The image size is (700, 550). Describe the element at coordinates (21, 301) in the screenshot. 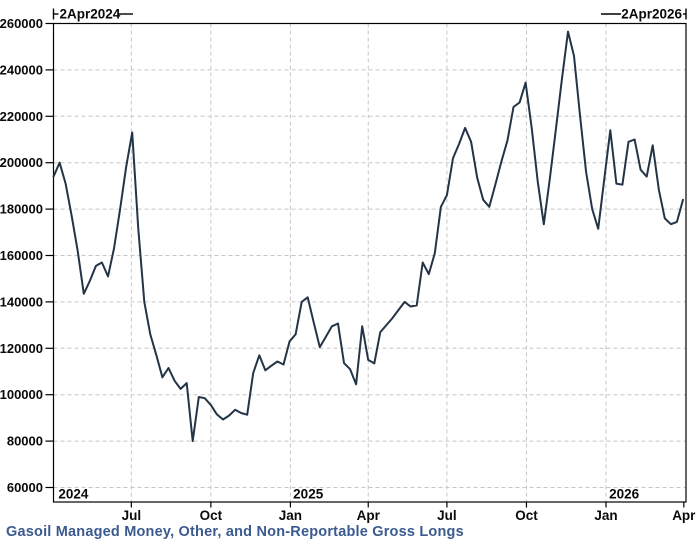

I see `y-tick-label: 140000` at that location.